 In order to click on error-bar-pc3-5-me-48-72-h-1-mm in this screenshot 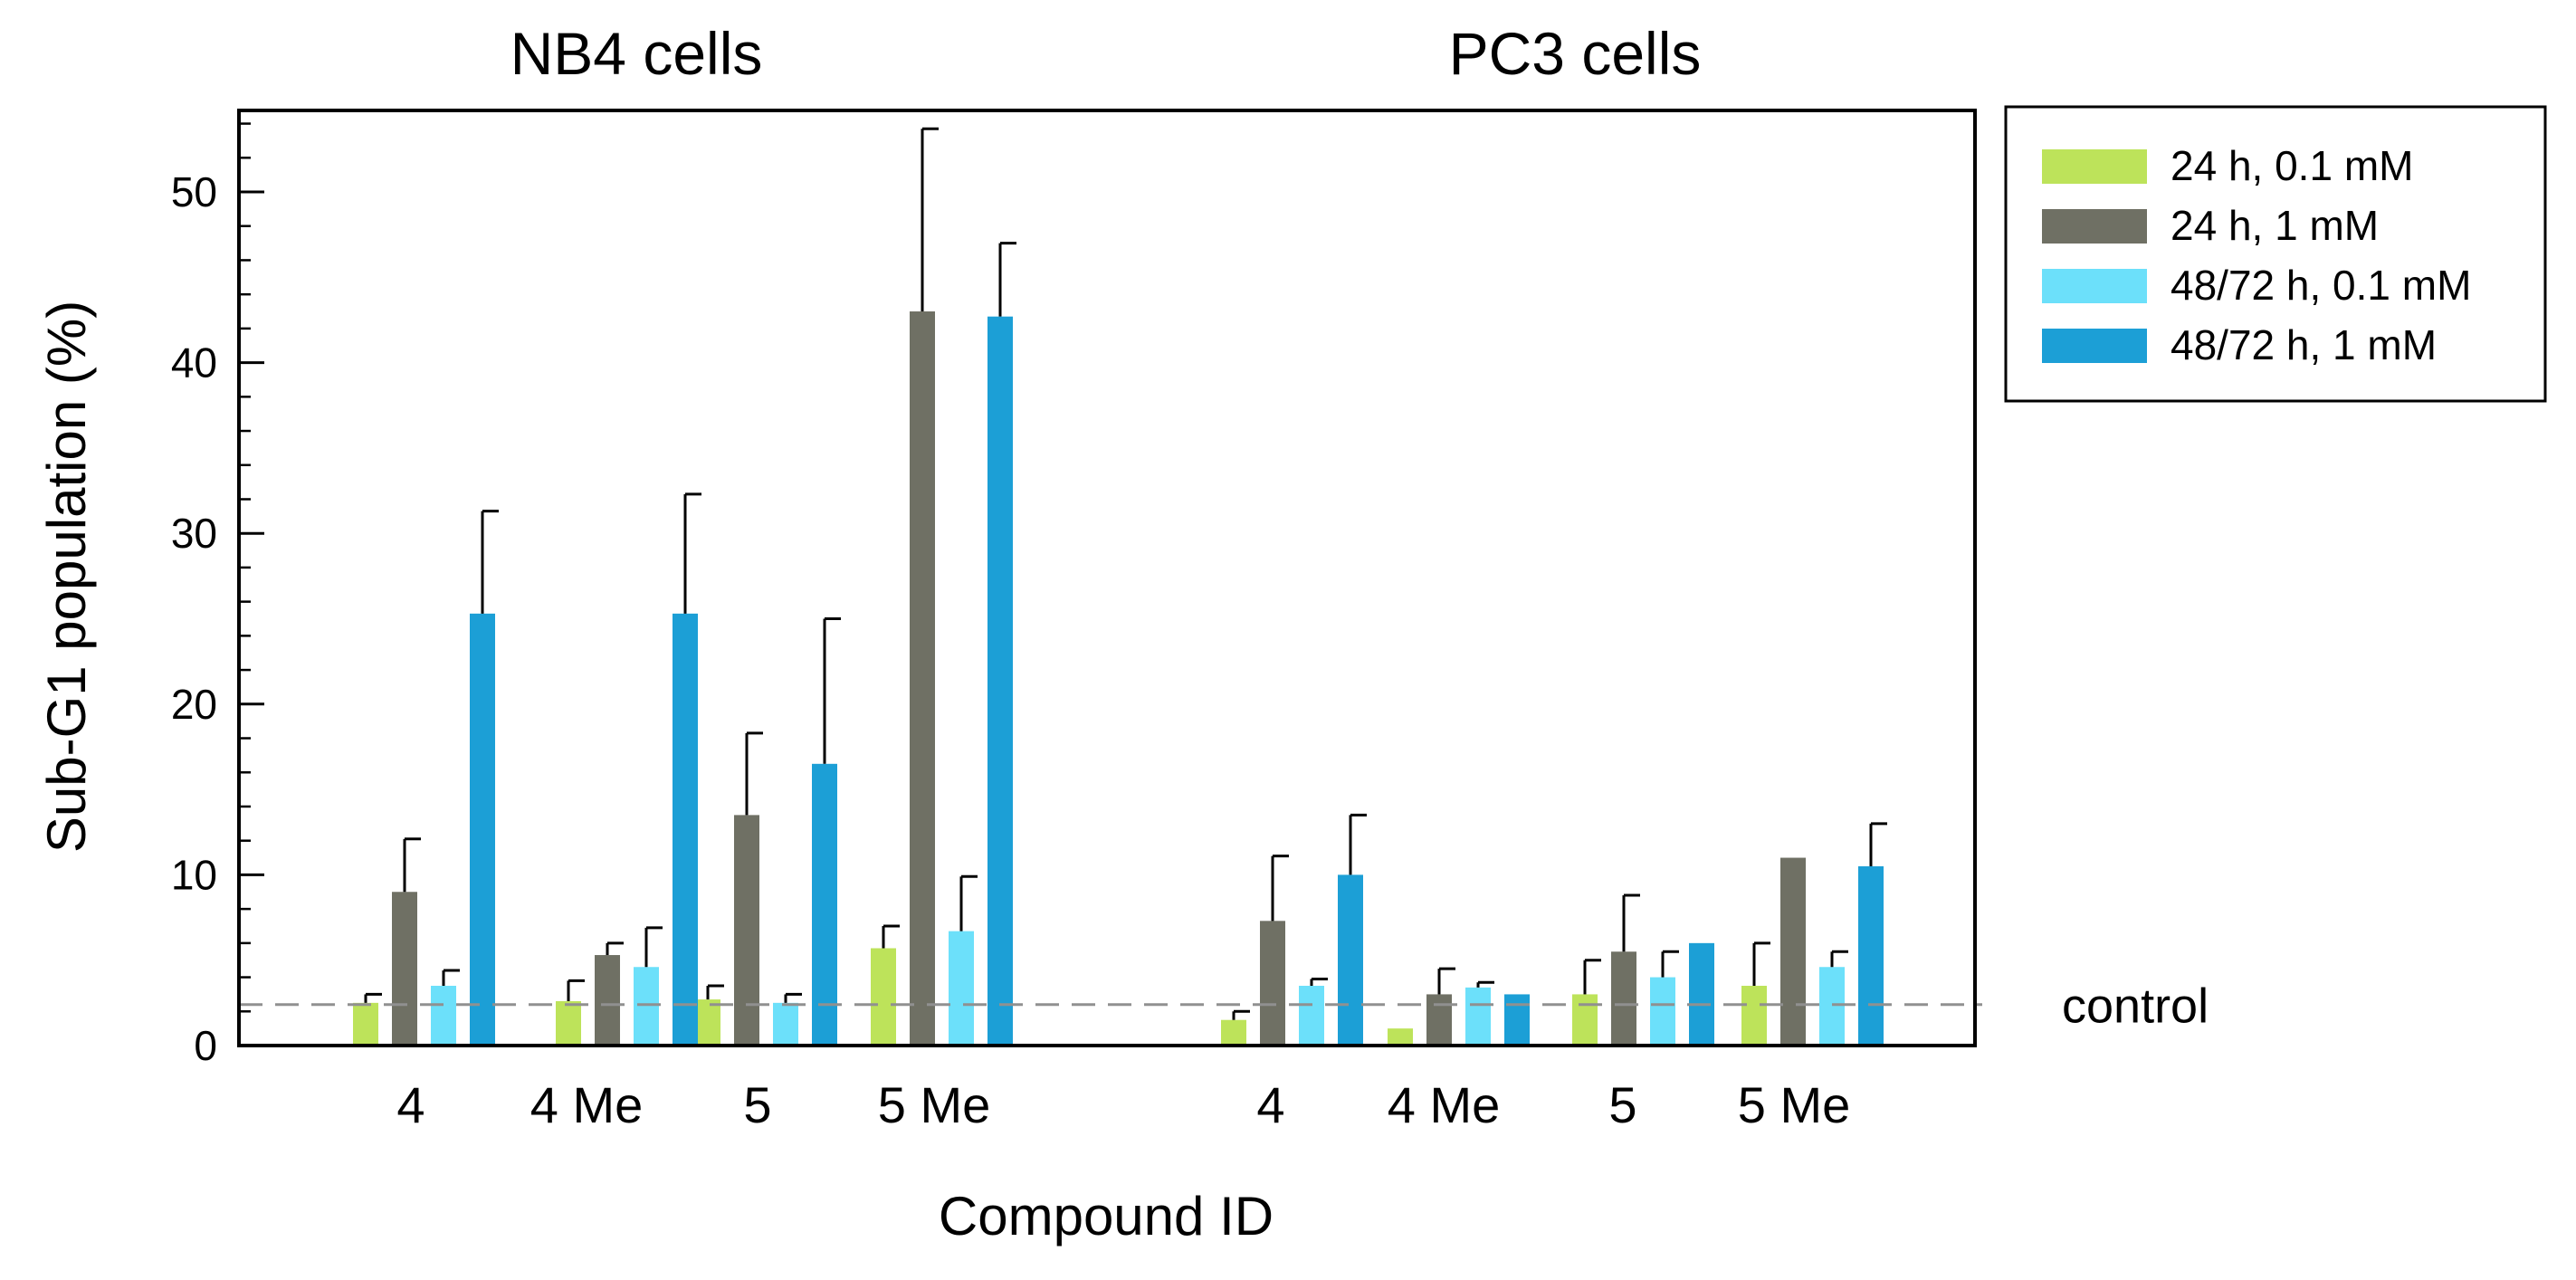, I will do `click(1878, 844)`.